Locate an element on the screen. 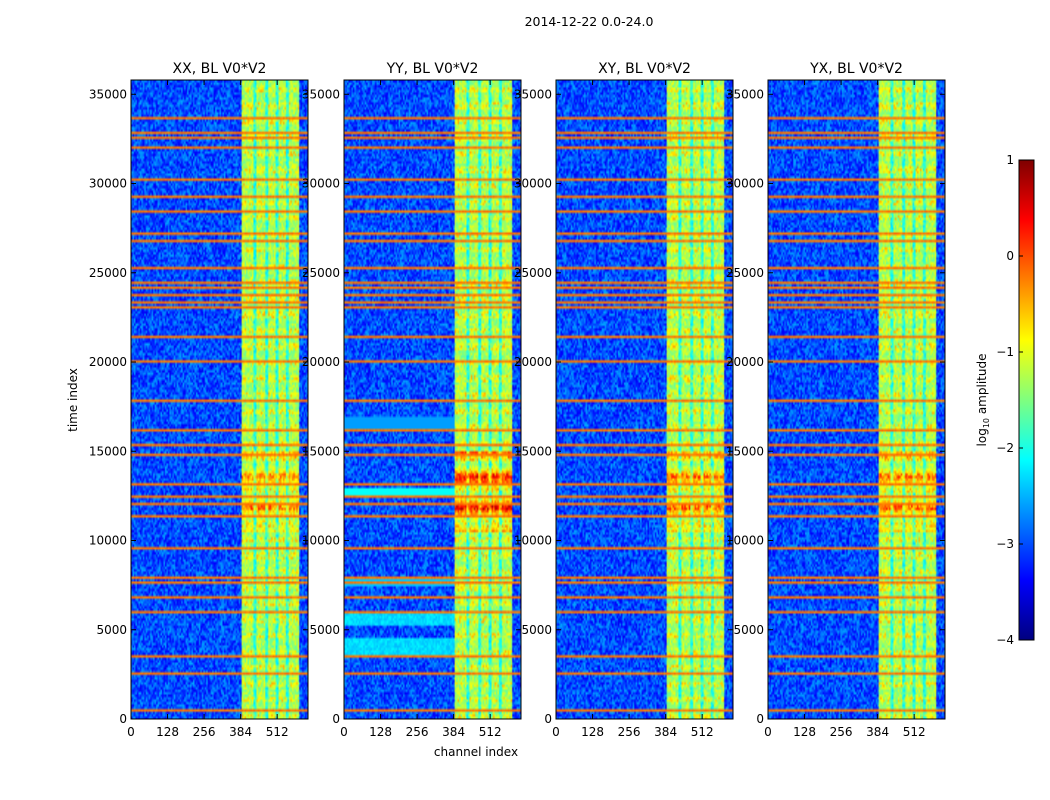  panel-title-XX: XX, BL V0*V2 is located at coordinates (220, 69).